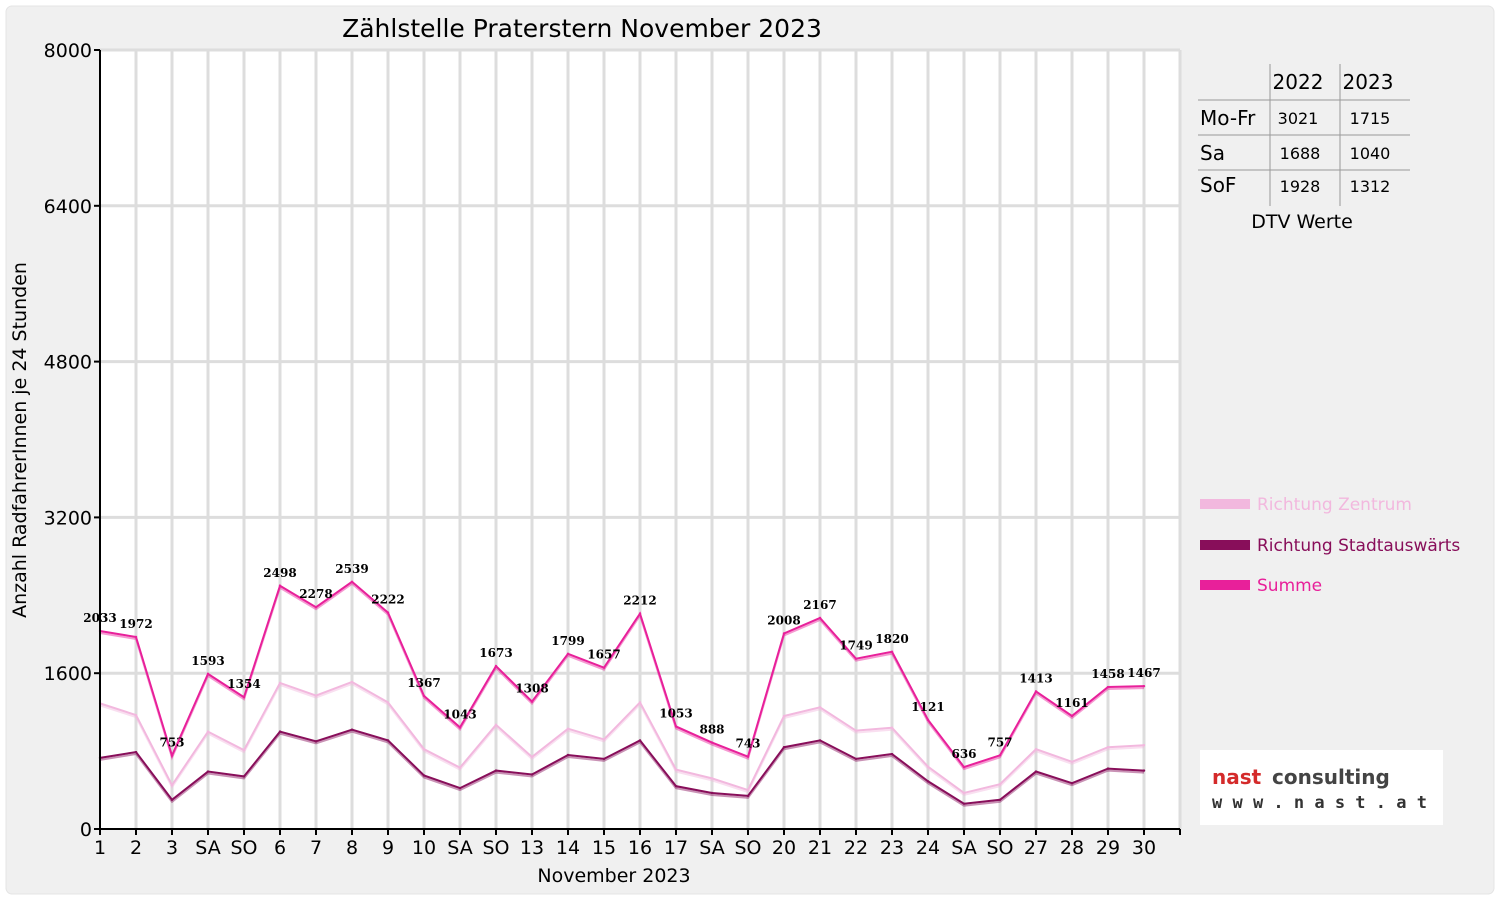  Describe the element at coordinates (855, 646) in the screenshot. I see `data-label: 1749` at that location.